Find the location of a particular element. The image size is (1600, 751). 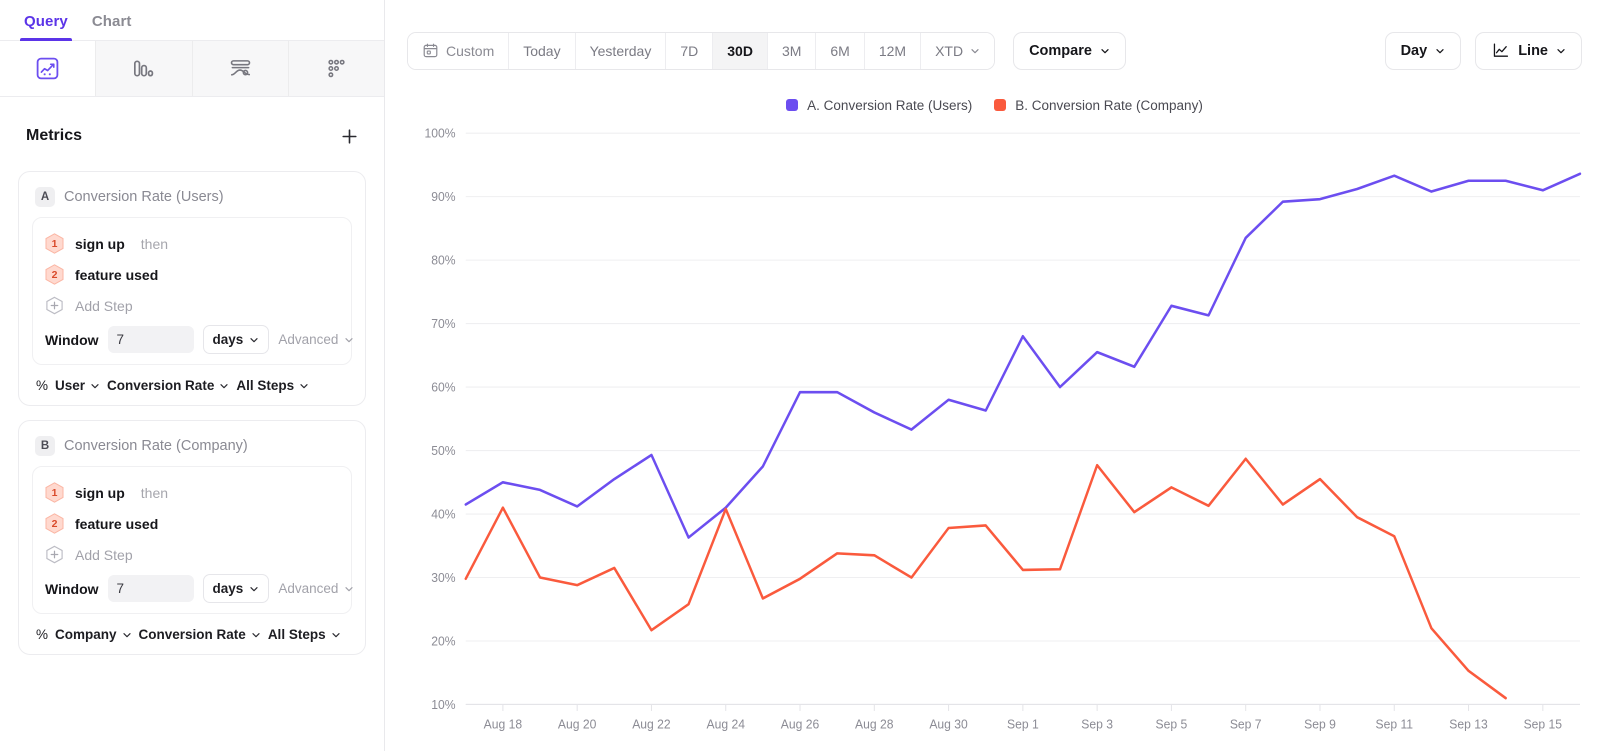

granularity-label: Day is located at coordinates (1414, 50).